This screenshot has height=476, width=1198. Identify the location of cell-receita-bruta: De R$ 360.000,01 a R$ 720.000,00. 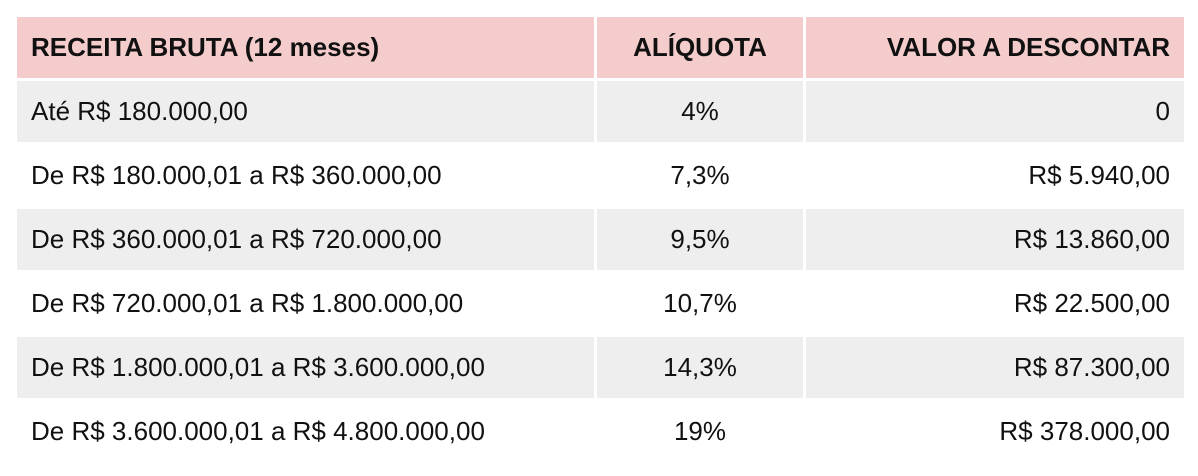
(305, 239).